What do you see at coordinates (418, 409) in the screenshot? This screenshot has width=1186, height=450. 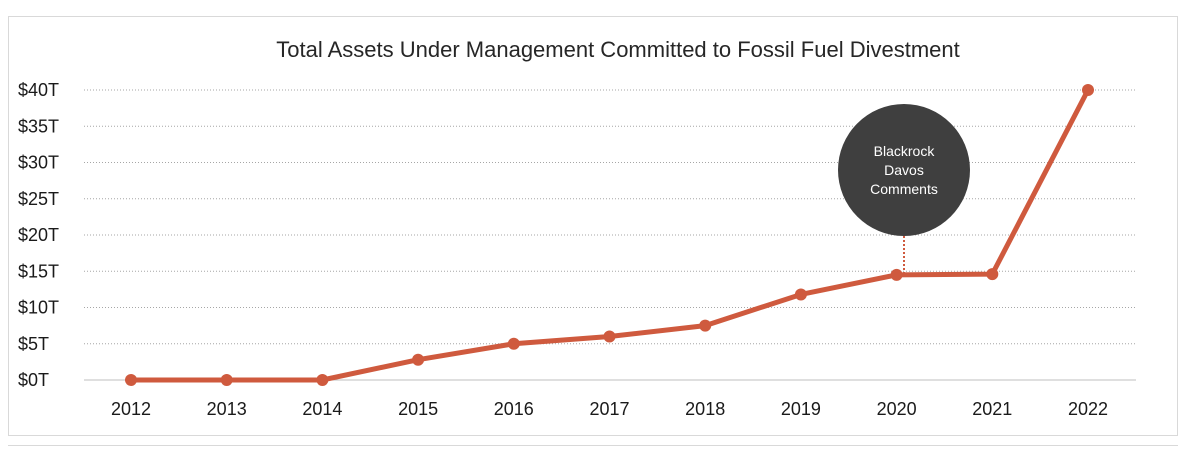 I see `x-tick-label: 2015` at bounding box center [418, 409].